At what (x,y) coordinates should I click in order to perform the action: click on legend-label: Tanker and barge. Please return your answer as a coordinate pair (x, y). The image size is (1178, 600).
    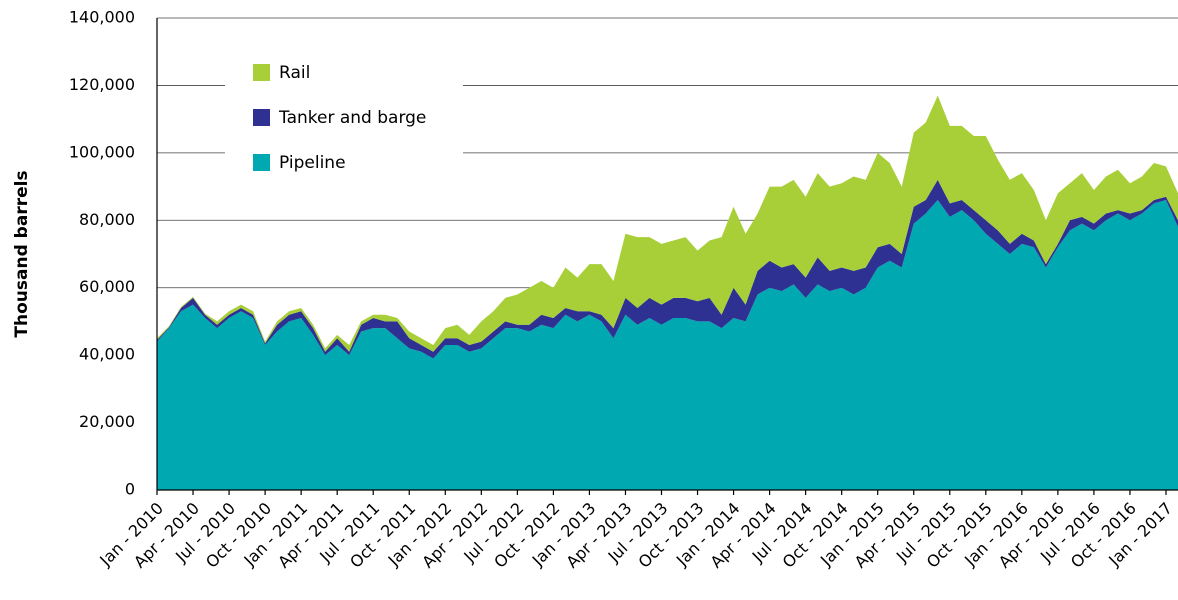
    Looking at the image, I should click on (352, 118).